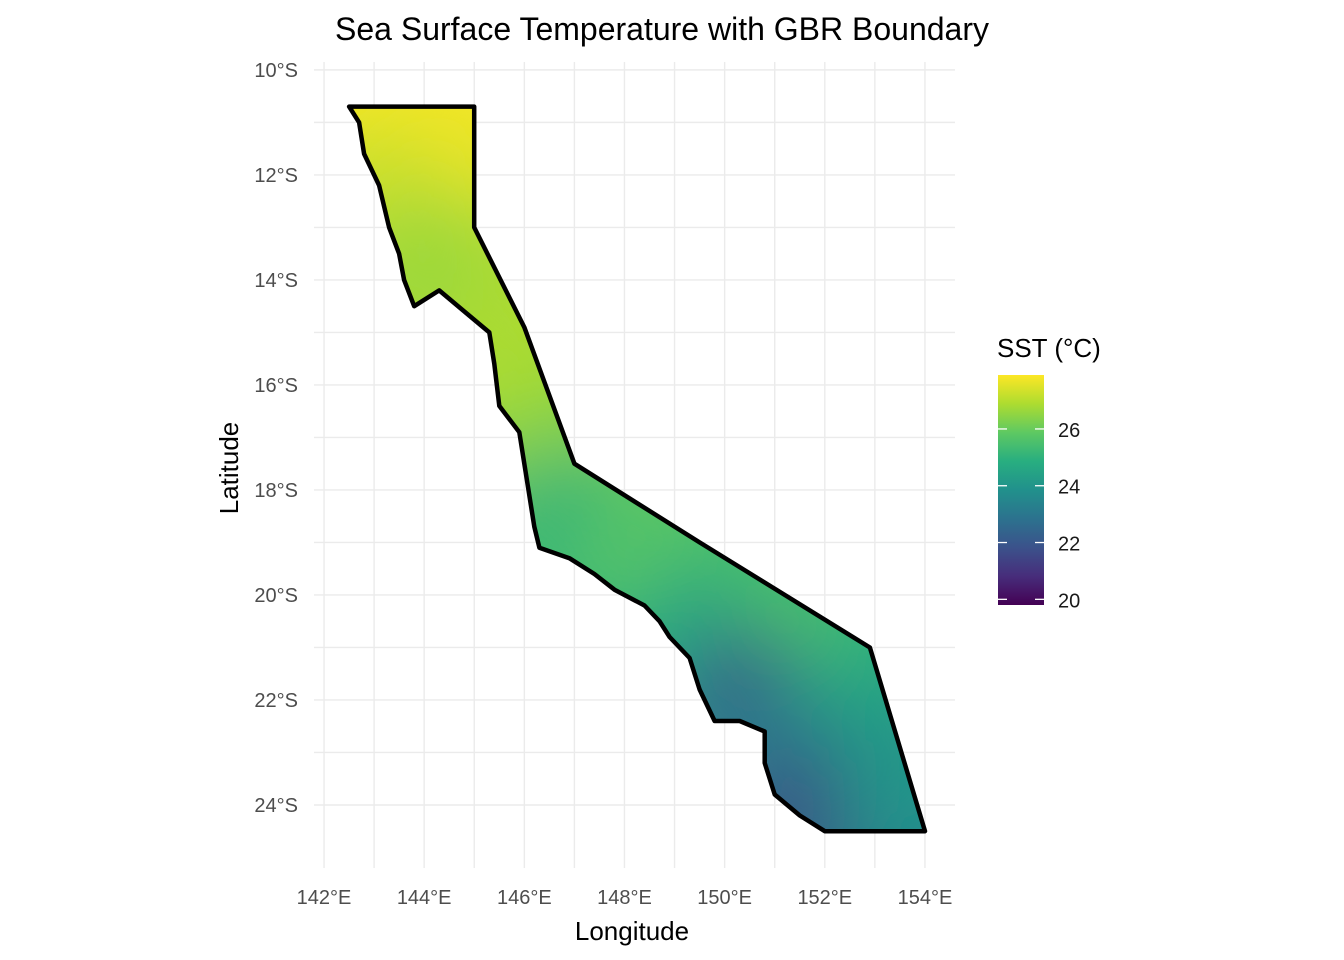 The width and height of the screenshot is (1344, 960). Describe the element at coordinates (276, 386) in the screenshot. I see `y-tick-label: 16°S` at that location.